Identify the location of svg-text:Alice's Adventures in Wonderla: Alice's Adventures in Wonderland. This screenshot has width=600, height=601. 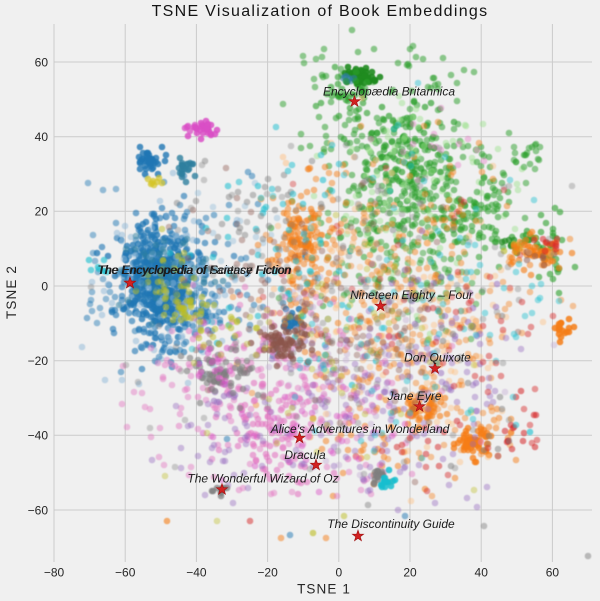
(360, 429).